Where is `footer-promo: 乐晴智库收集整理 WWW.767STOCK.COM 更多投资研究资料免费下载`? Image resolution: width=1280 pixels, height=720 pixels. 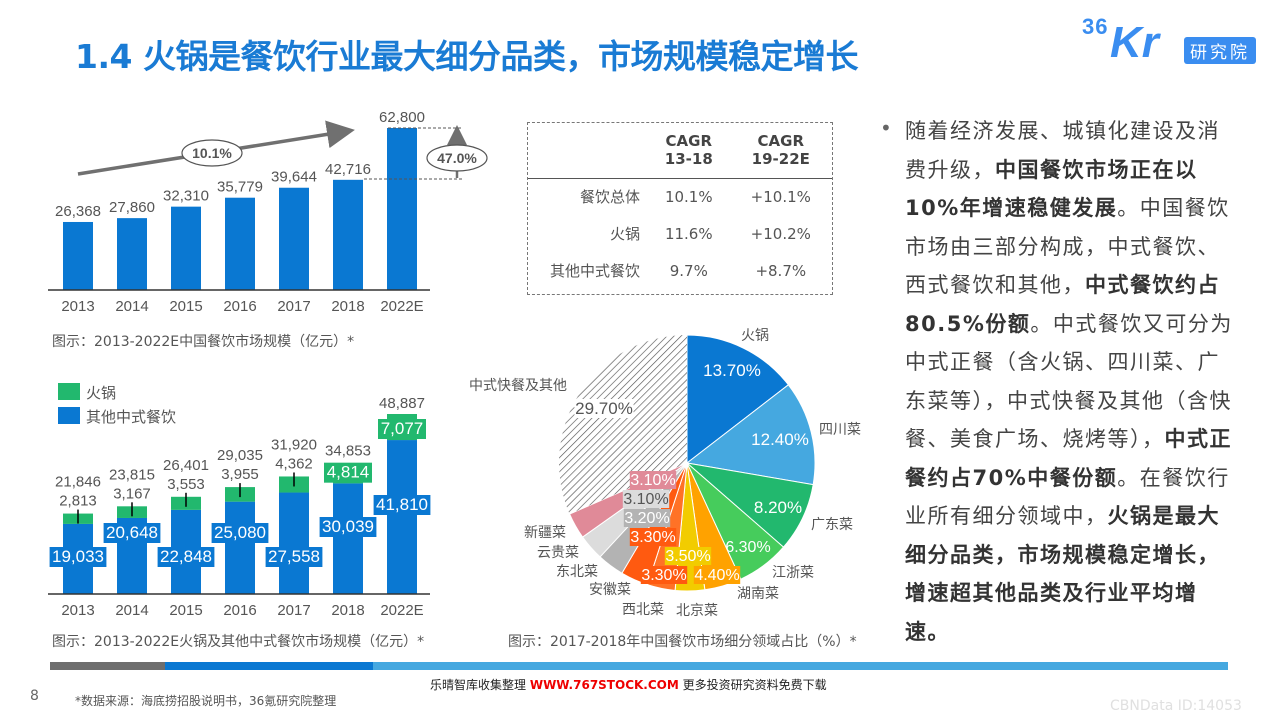 footer-promo: 乐晴智库收集整理 WWW.767STOCK.COM 更多投资研究资料免费下载 is located at coordinates (628, 685).